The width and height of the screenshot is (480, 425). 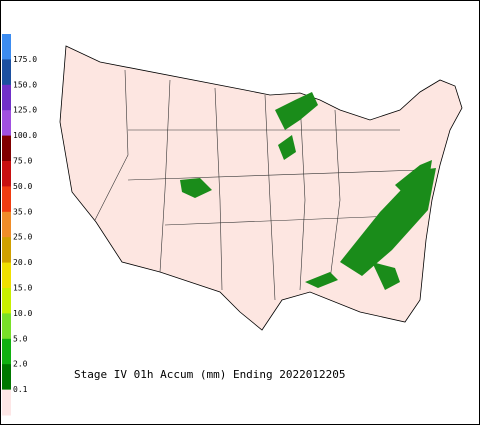 What do you see at coordinates (25, 110) in the screenshot?
I see `legend-label: 125.0` at bounding box center [25, 110].